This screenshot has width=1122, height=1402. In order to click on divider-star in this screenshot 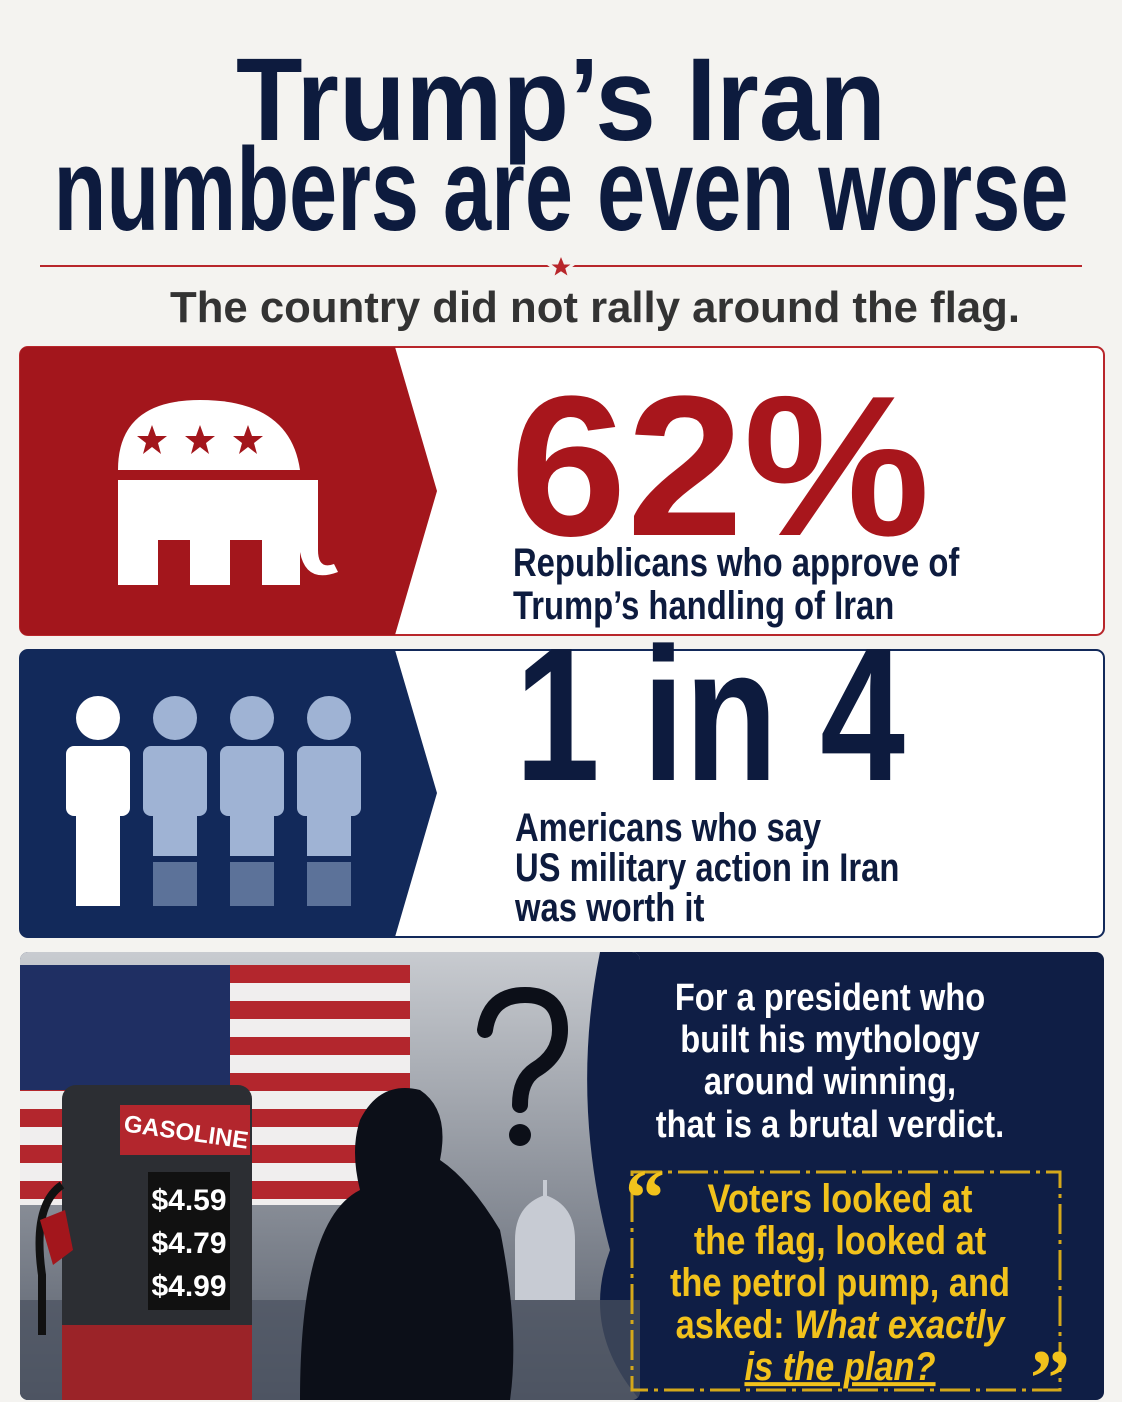, I will do `click(561, 265)`.